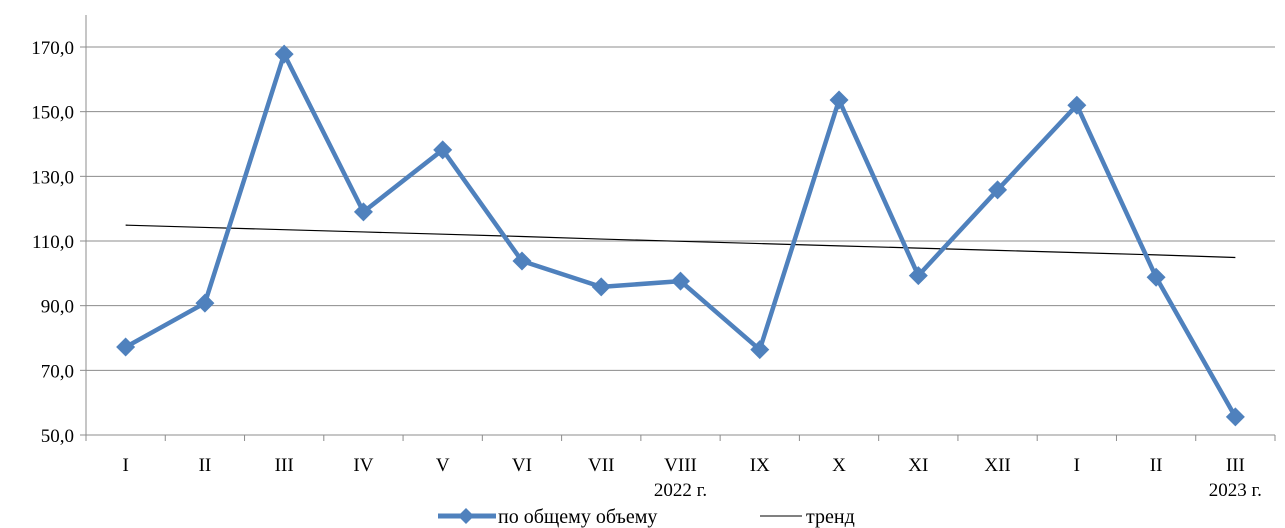 The image size is (1285, 528). Describe the element at coordinates (57, 307) in the screenshot. I see `y-tick-label: 90,0` at that location.